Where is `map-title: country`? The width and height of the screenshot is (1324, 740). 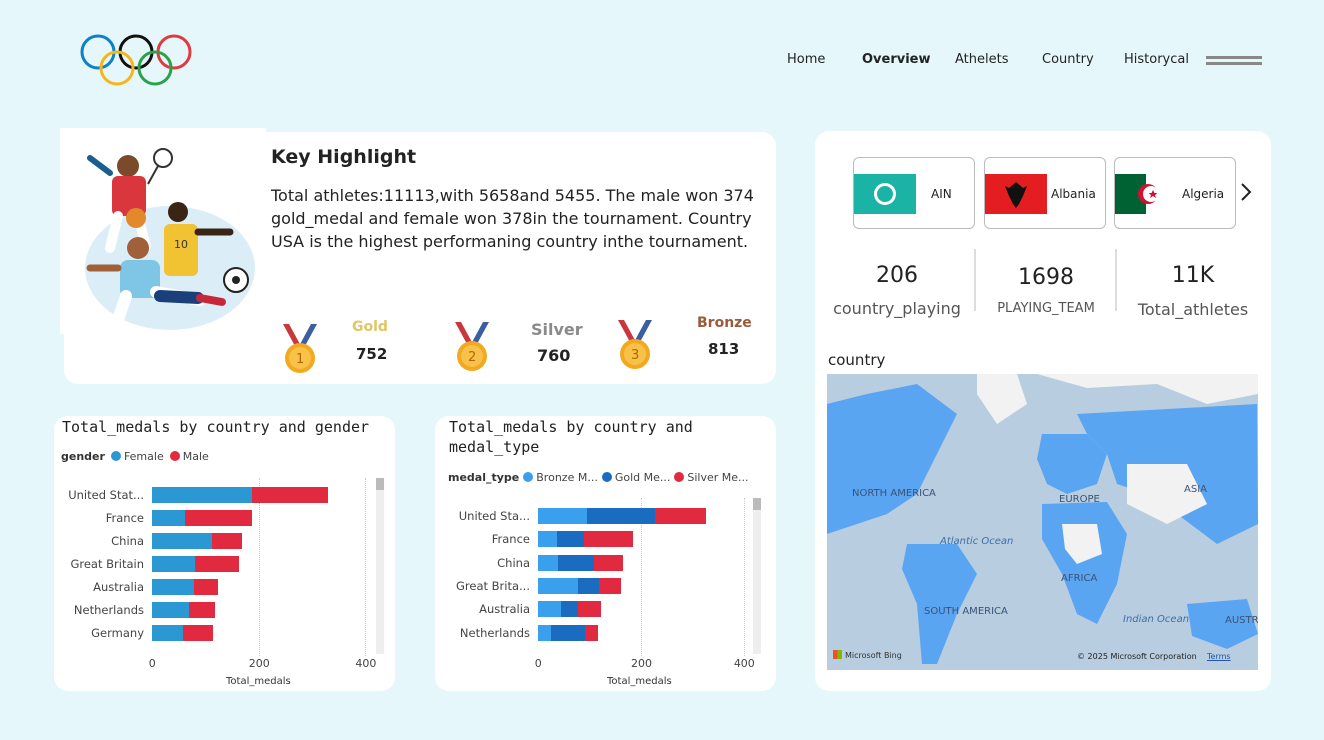 map-title: country is located at coordinates (857, 360).